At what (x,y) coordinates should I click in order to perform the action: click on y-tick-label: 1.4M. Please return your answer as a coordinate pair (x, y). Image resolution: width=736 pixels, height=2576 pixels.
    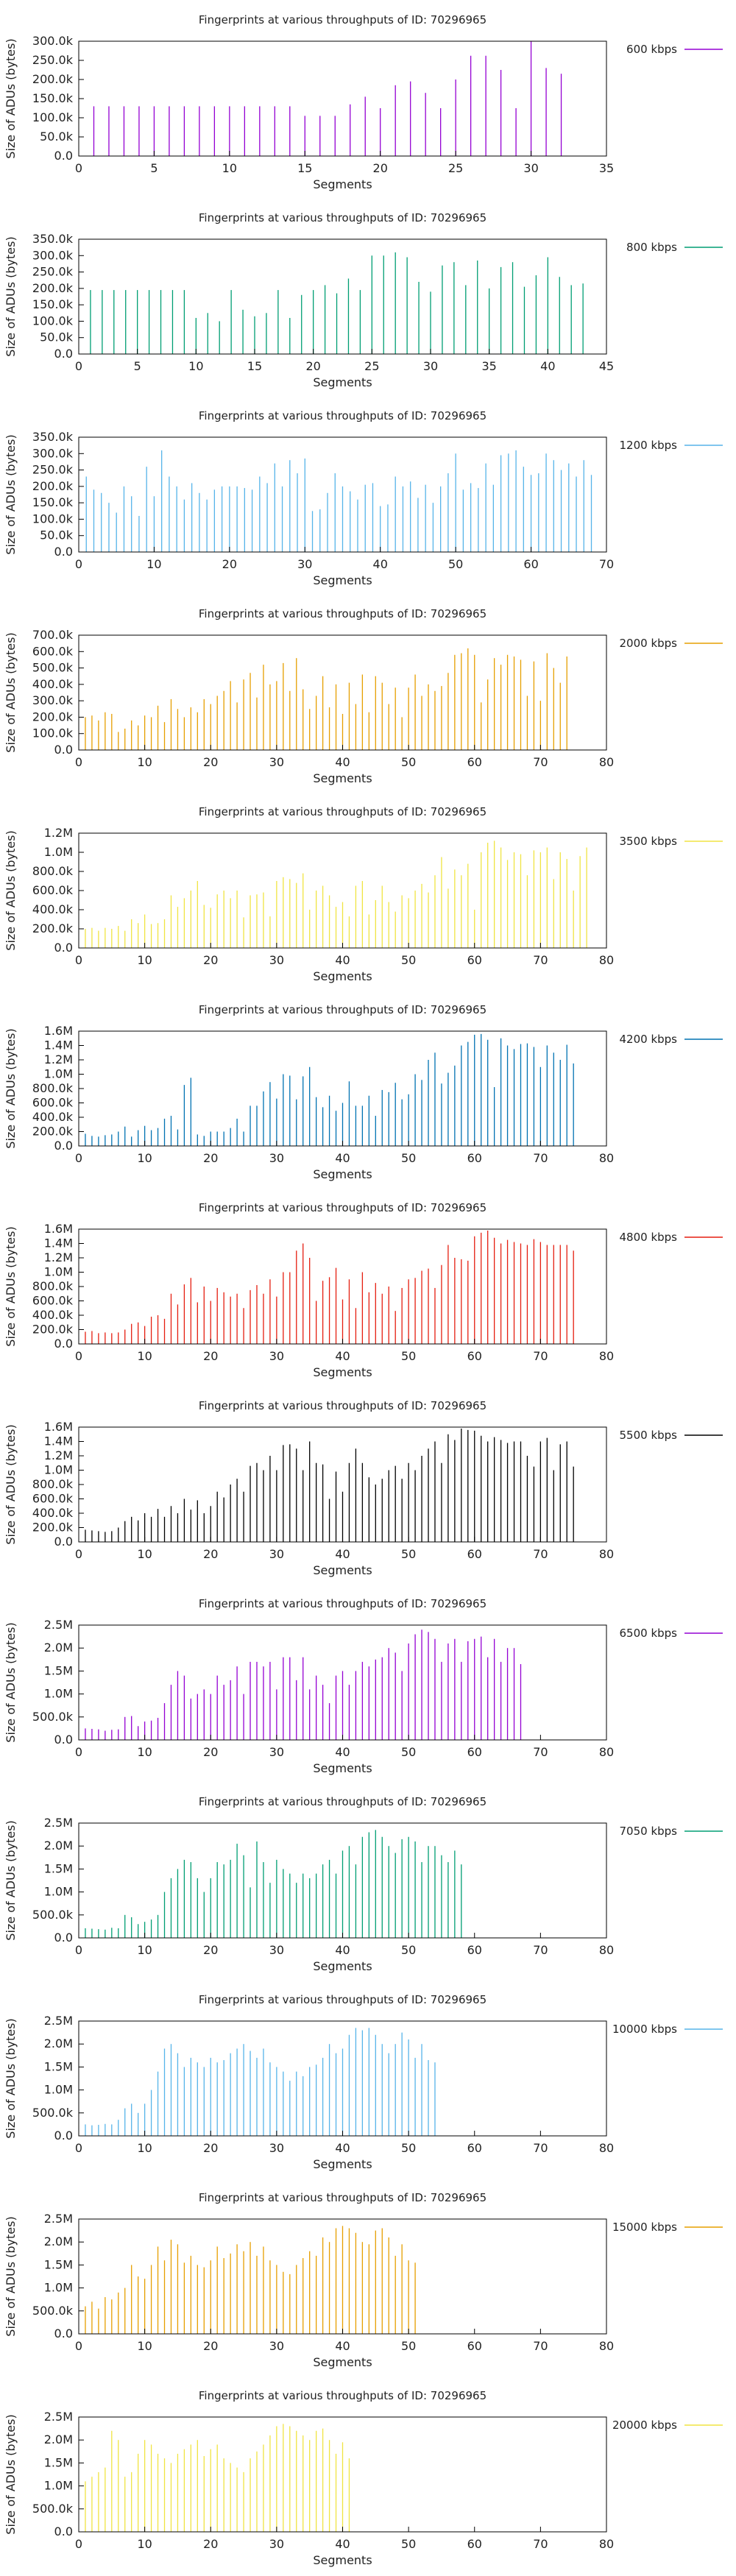
    Looking at the image, I should click on (59, 1441).